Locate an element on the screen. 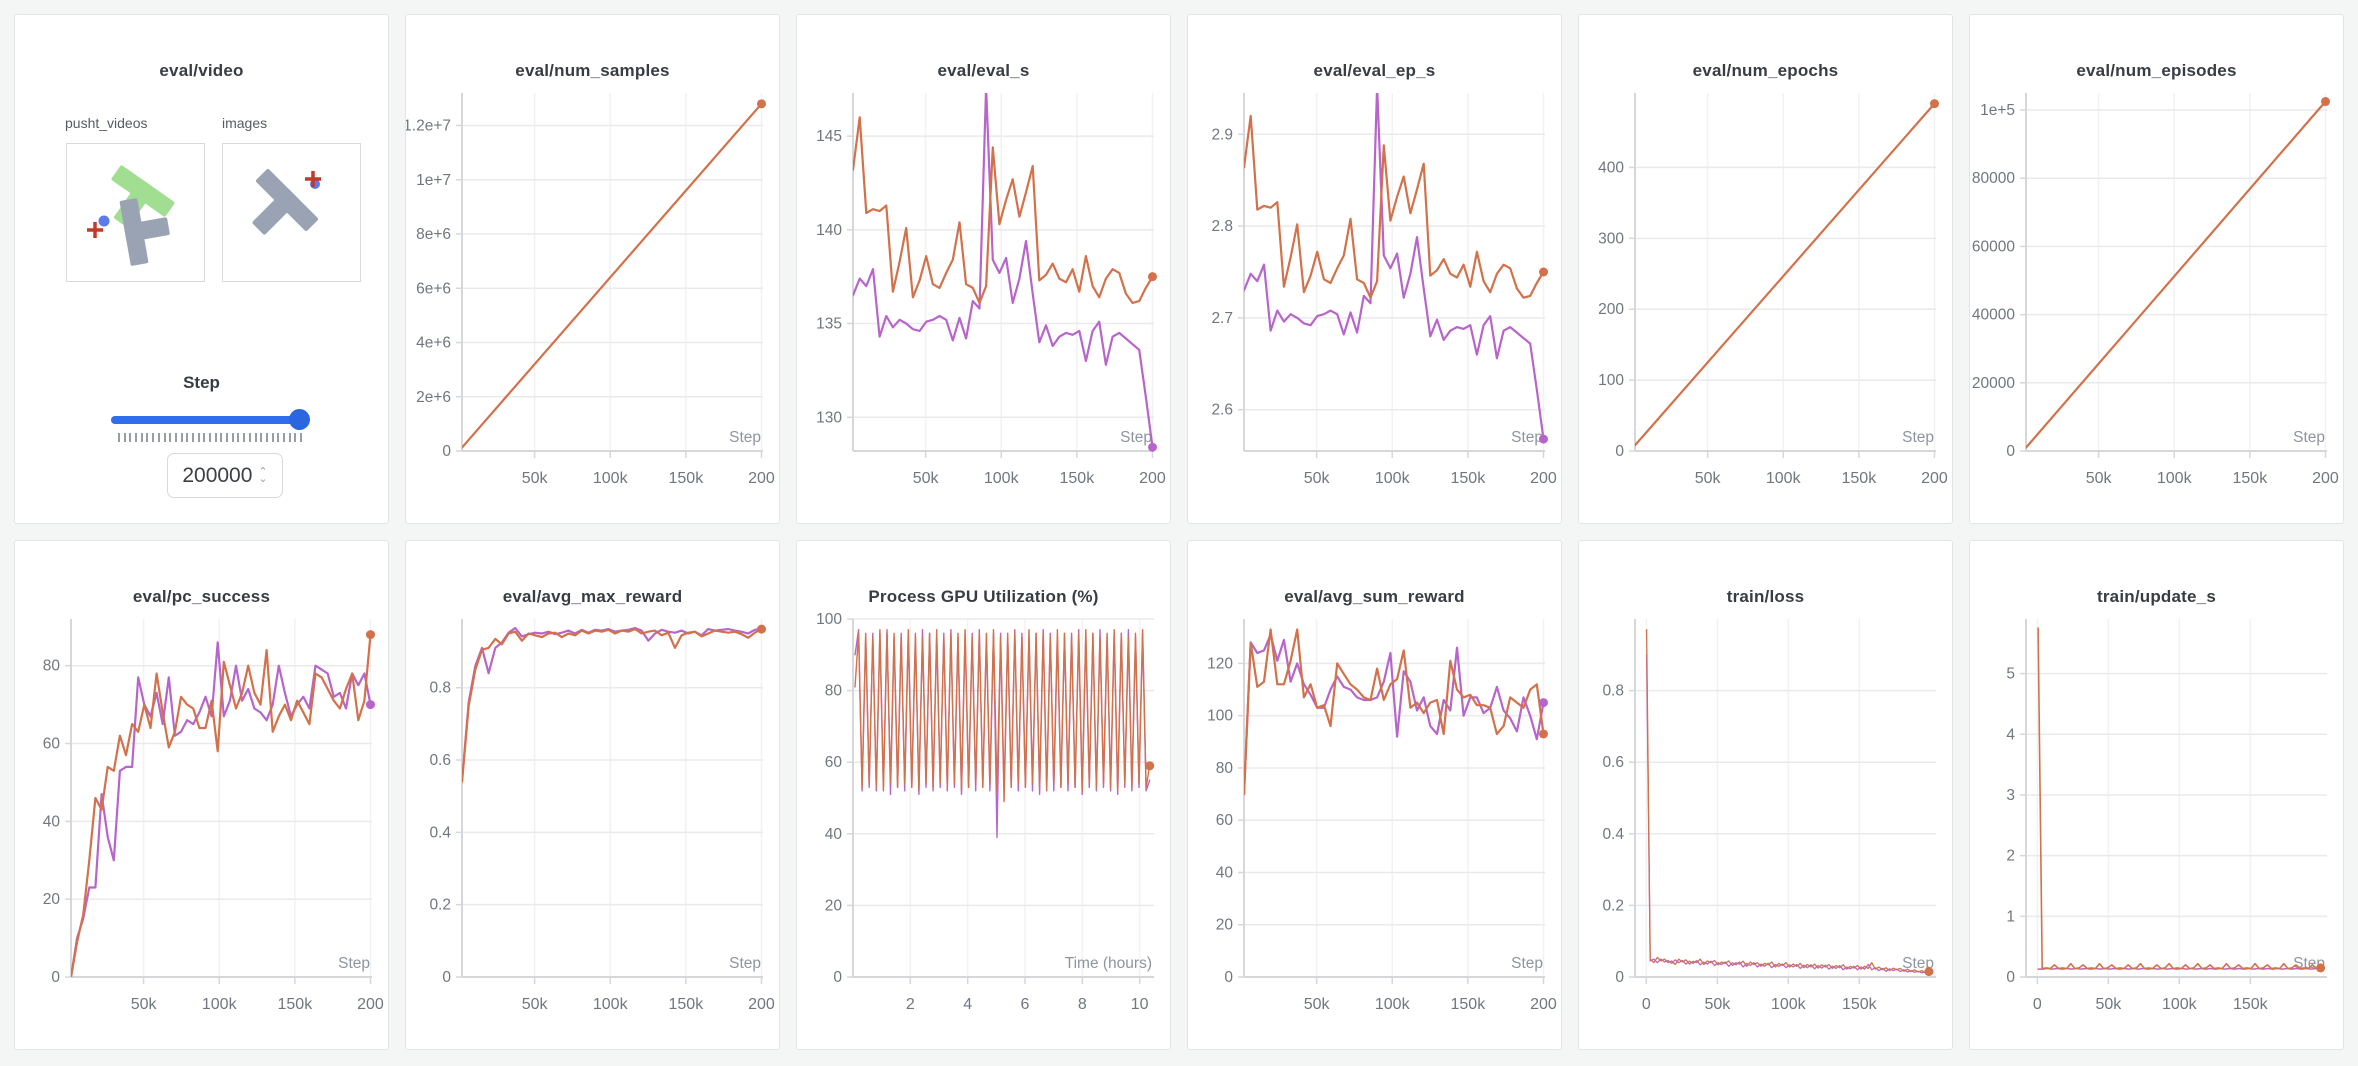  y-tick-label: 2.8 is located at coordinates (1222, 226).